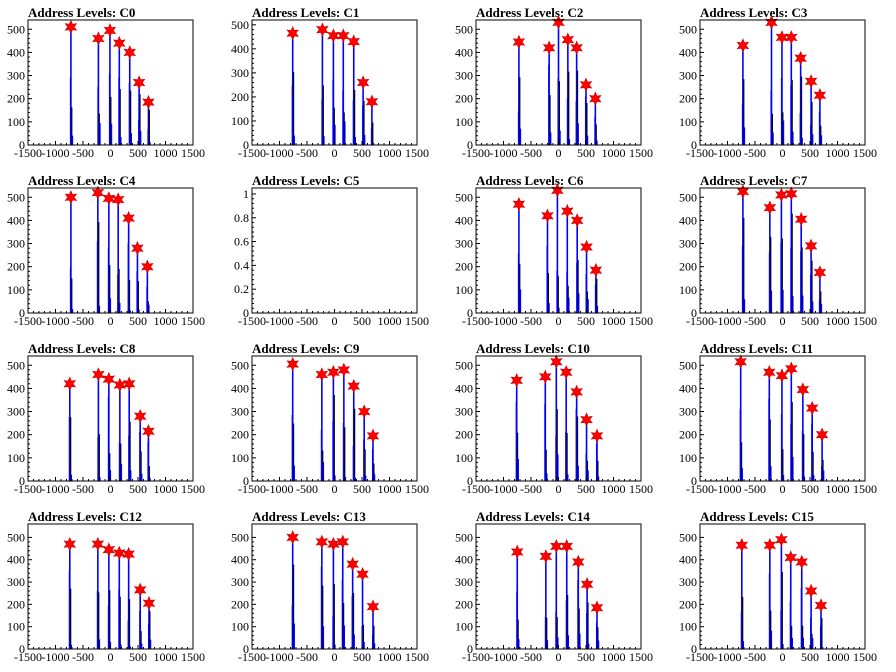 This screenshot has width=896, height=672. What do you see at coordinates (81, 12) in the screenshot?
I see `panel-title: Address Levels: C0` at bounding box center [81, 12].